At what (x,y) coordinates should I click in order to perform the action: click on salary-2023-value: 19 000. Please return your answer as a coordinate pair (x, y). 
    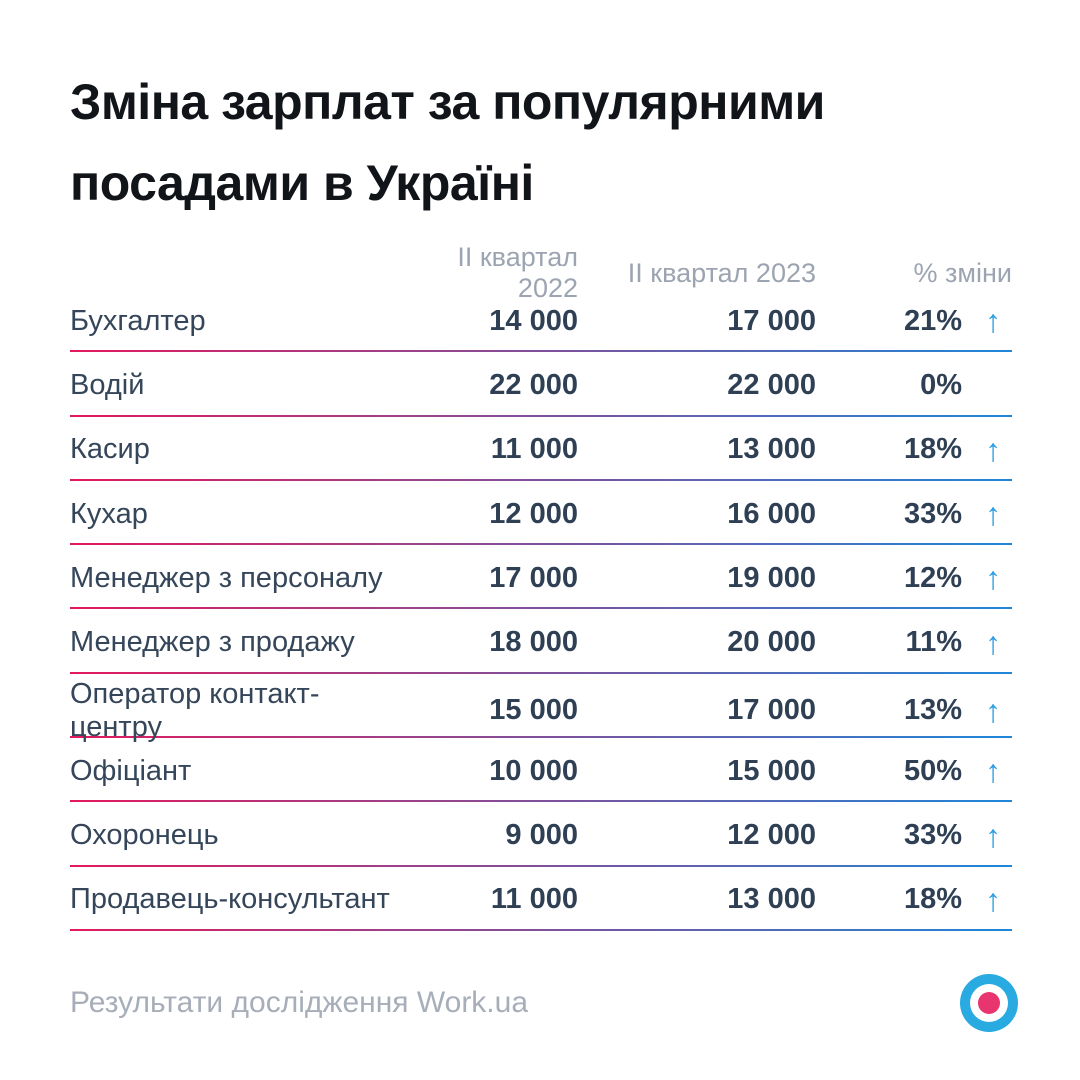
    Looking at the image, I should click on (771, 577).